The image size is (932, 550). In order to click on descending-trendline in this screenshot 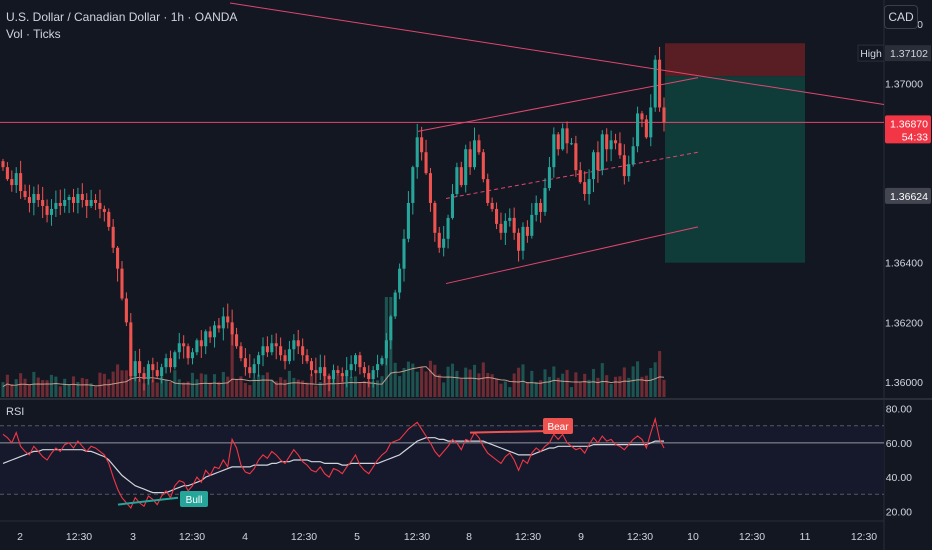, I will do `click(557, 53)`.